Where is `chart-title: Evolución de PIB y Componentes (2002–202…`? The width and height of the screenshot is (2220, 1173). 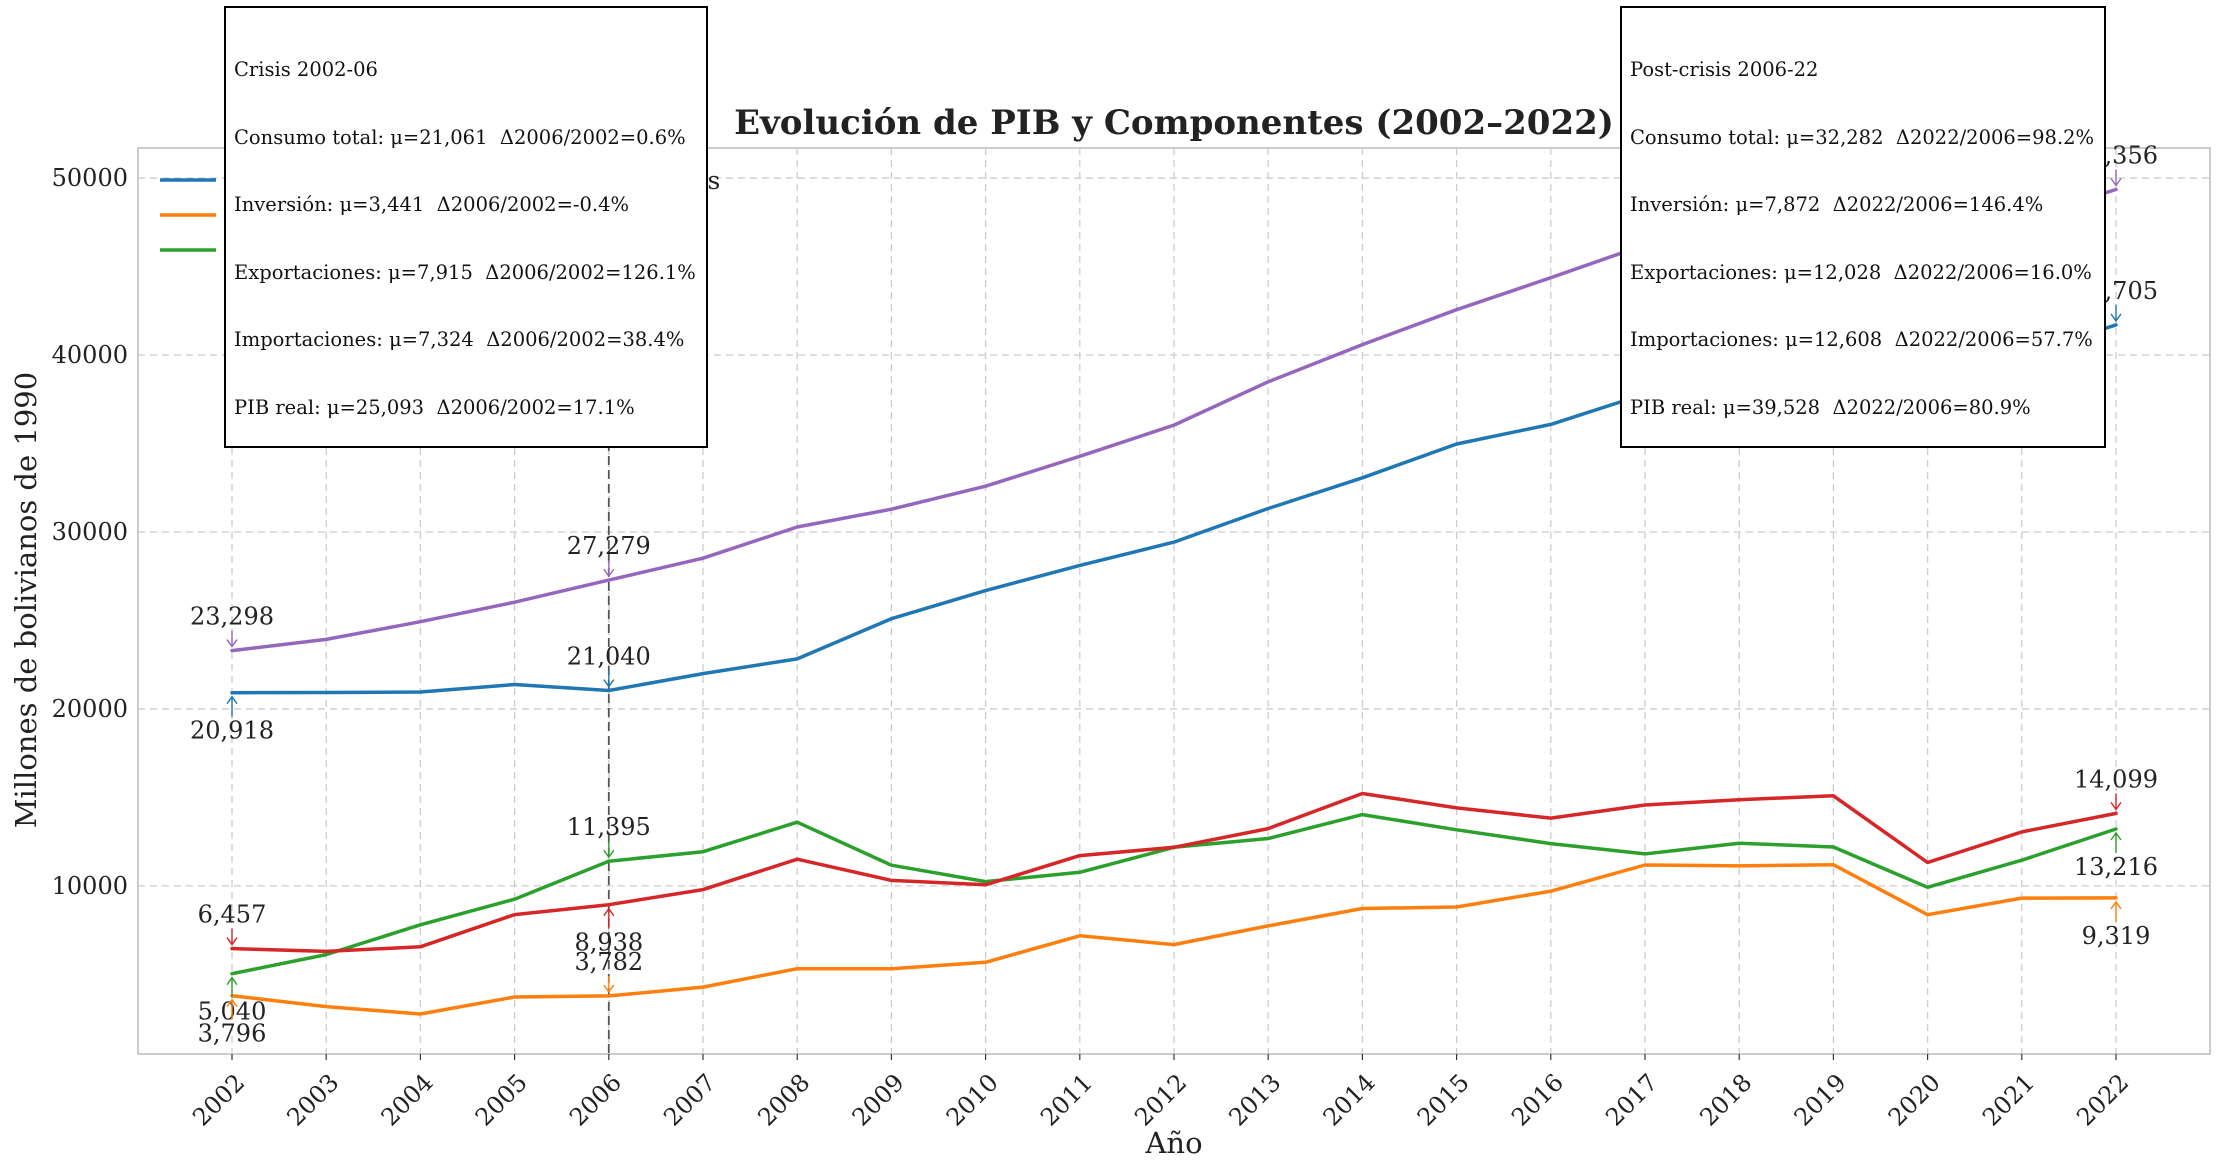 chart-title: Evolución de PIB y Componentes (2002–202… is located at coordinates (1174, 123).